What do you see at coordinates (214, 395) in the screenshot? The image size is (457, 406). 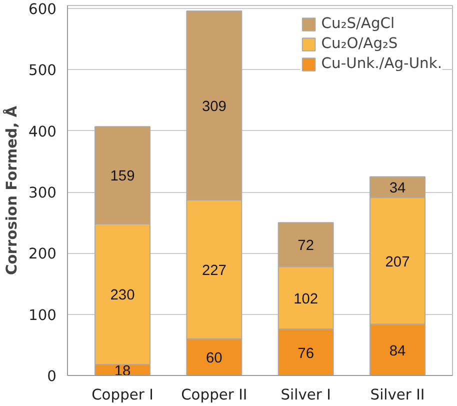 I see `x-tick-label: Copper II` at bounding box center [214, 395].